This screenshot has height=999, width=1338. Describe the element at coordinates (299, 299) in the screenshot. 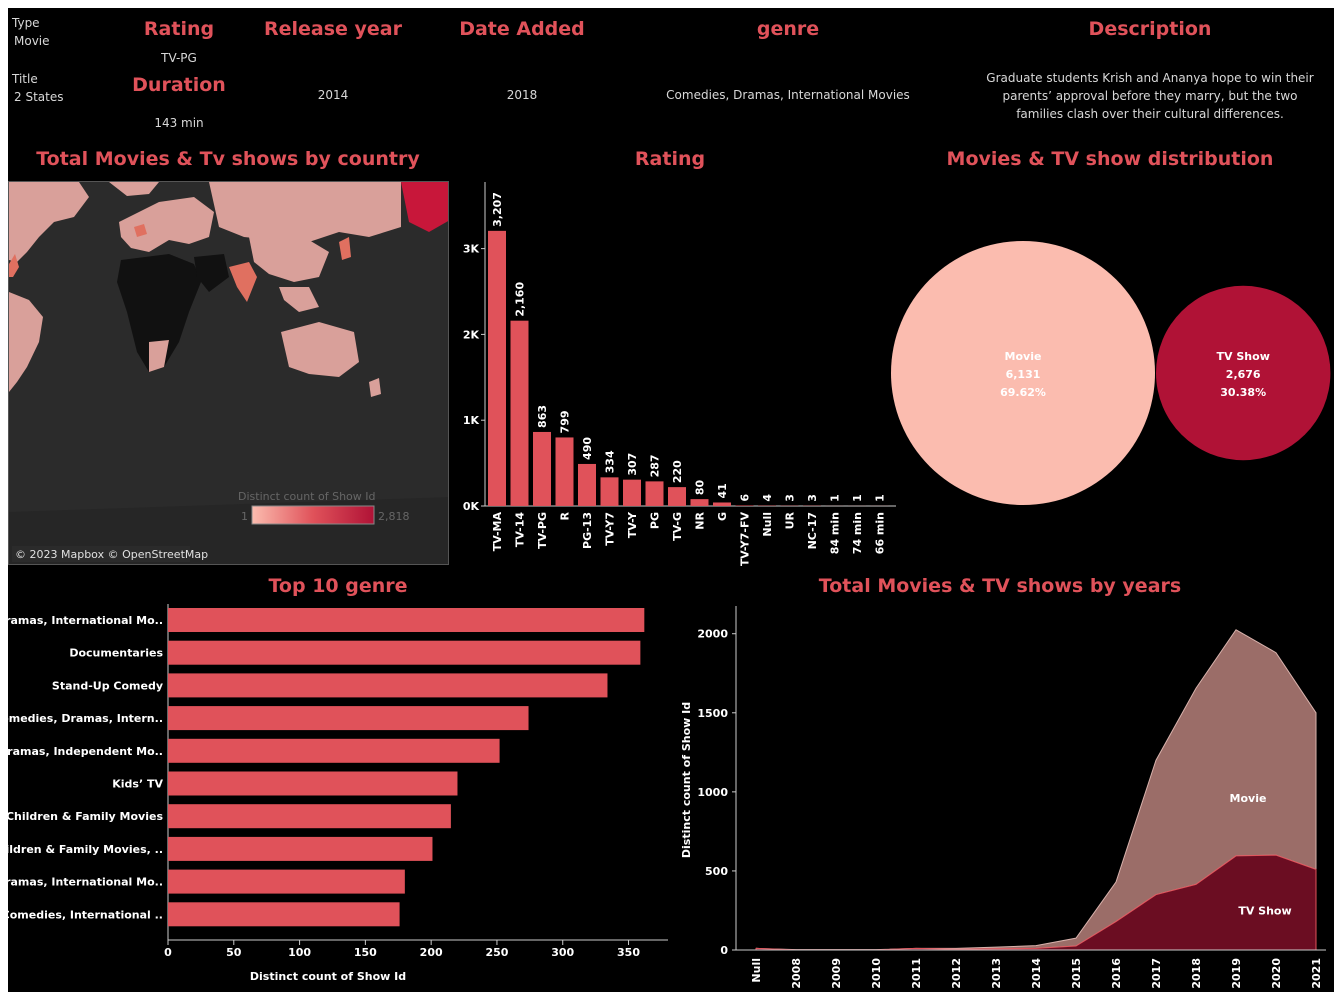

I see `land-se-asia` at that location.